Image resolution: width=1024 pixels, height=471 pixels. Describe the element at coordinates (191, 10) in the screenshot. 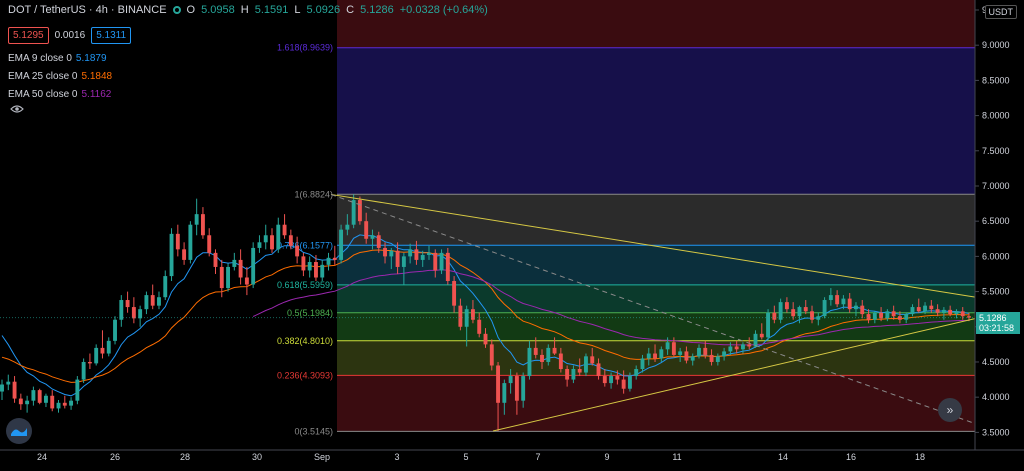

I see `open-label: O` at that location.